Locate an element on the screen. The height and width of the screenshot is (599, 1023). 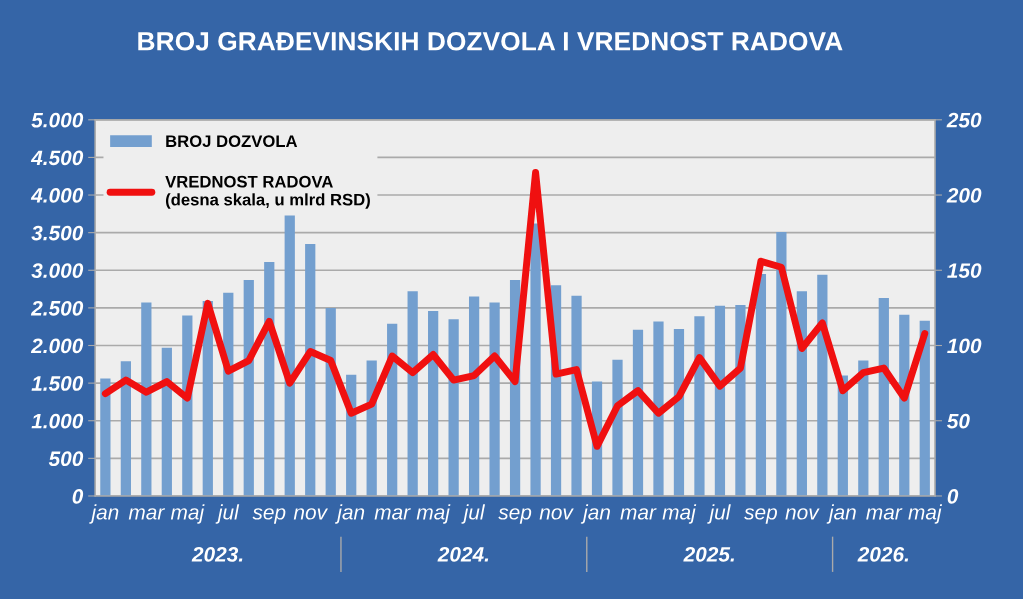
text: 2024. is located at coordinates (463, 554).